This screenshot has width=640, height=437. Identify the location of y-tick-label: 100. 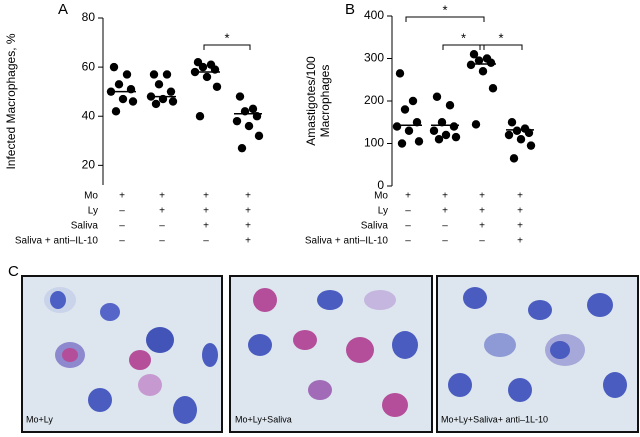
(374, 143).